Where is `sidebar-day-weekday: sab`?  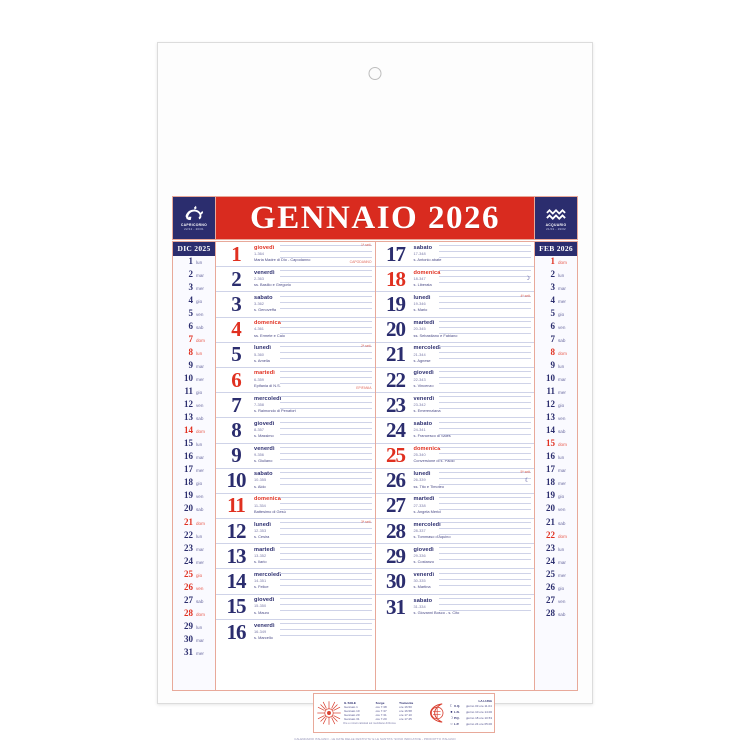
sidebar-day-weekday: sab is located at coordinates (562, 340).